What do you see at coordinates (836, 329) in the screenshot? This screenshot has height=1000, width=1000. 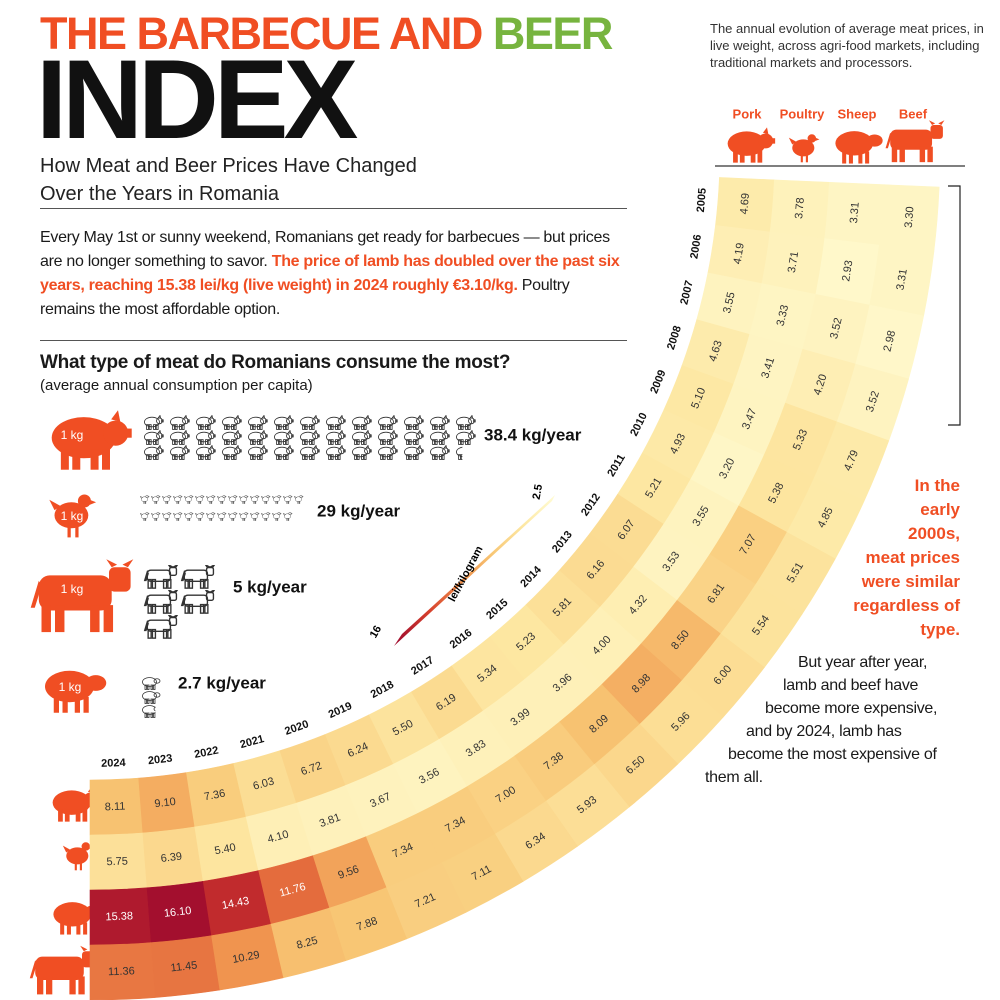 I see `cell-label: 3.52` at bounding box center [836, 329].